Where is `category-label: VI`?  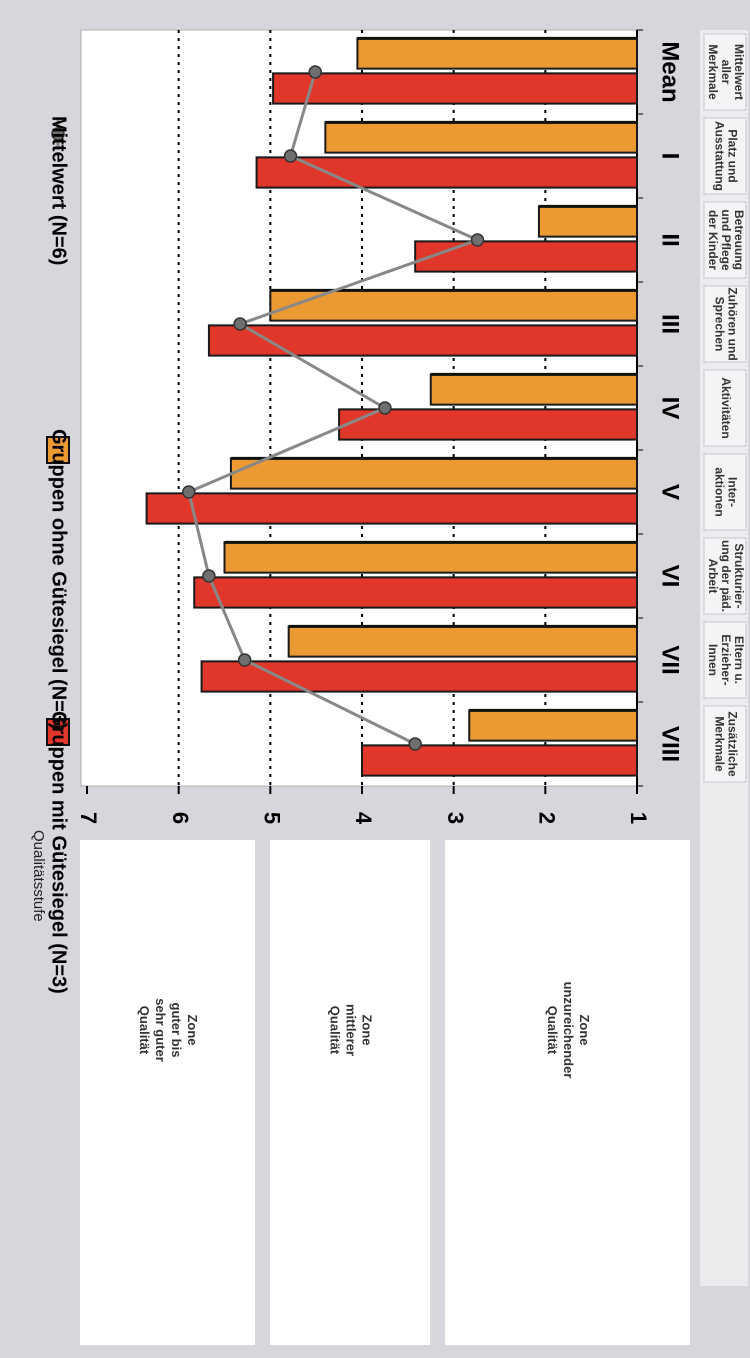 category-label: VI is located at coordinates (670, 576).